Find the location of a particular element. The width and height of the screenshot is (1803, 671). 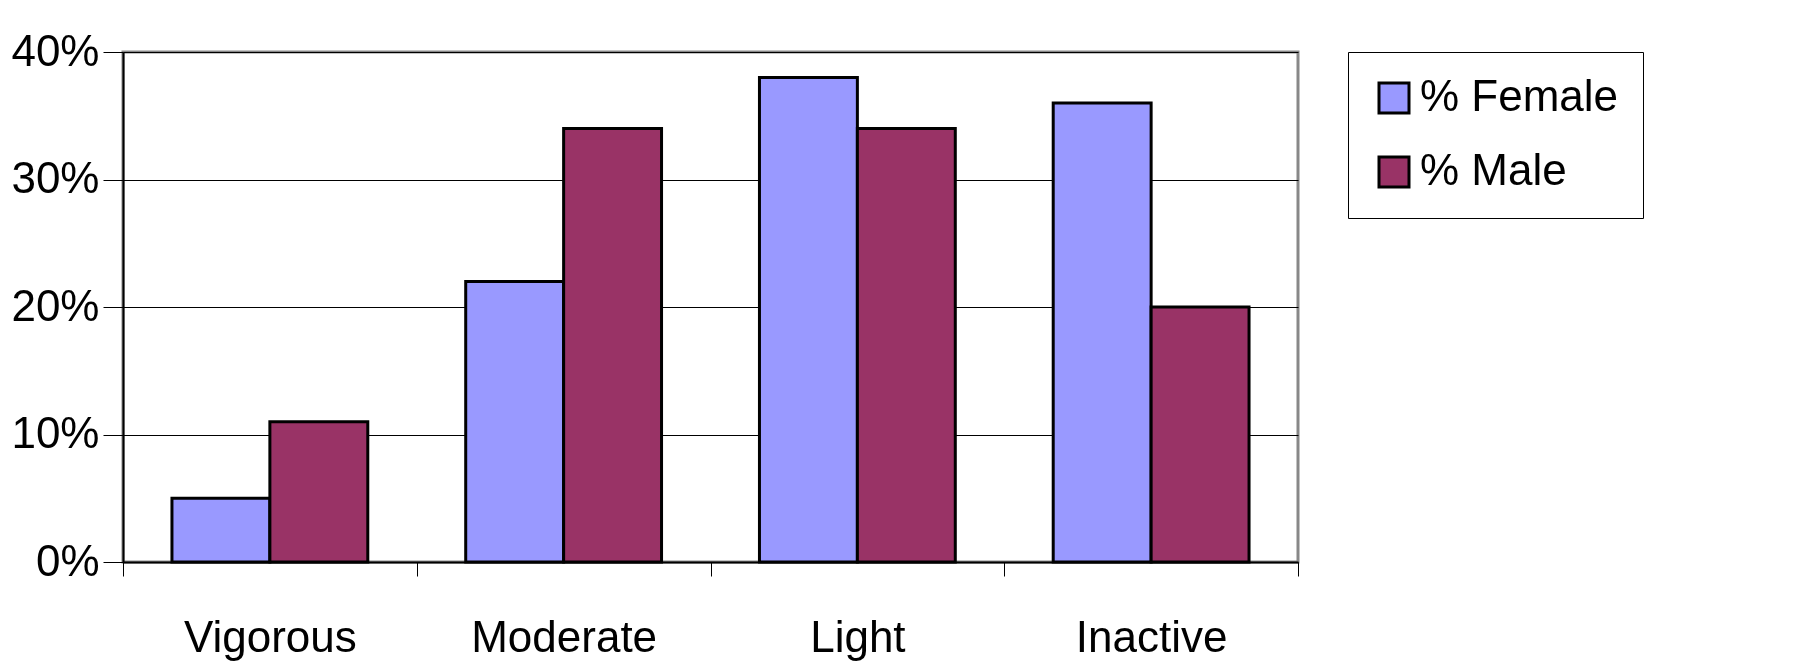

y-tick-label: 10% is located at coordinates (55, 432).